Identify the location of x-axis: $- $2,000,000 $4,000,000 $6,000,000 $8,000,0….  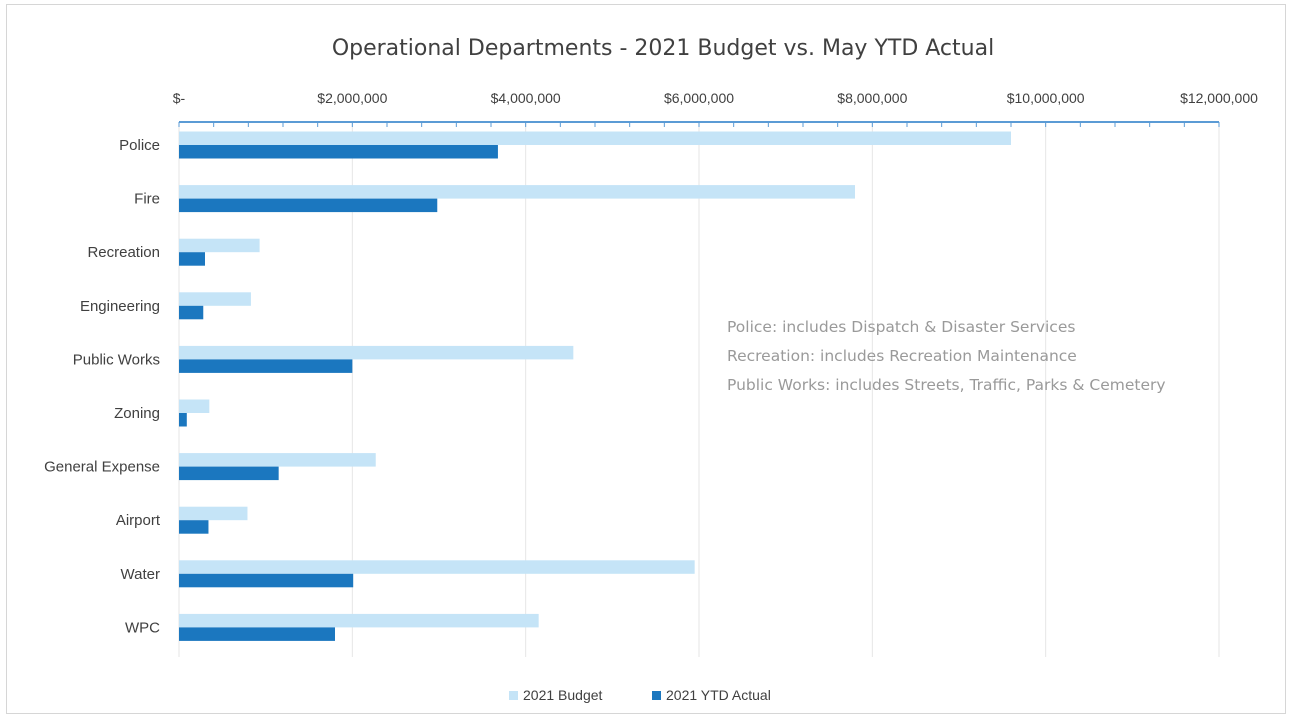
(715, 108).